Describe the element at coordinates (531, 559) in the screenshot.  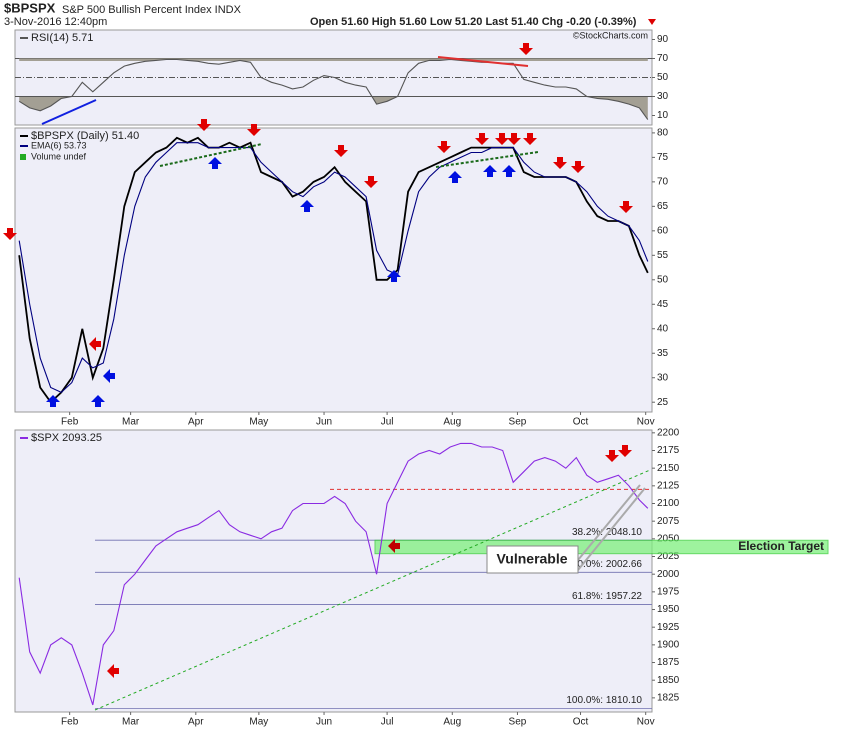
I see `annotation: Vulnerable` at that location.